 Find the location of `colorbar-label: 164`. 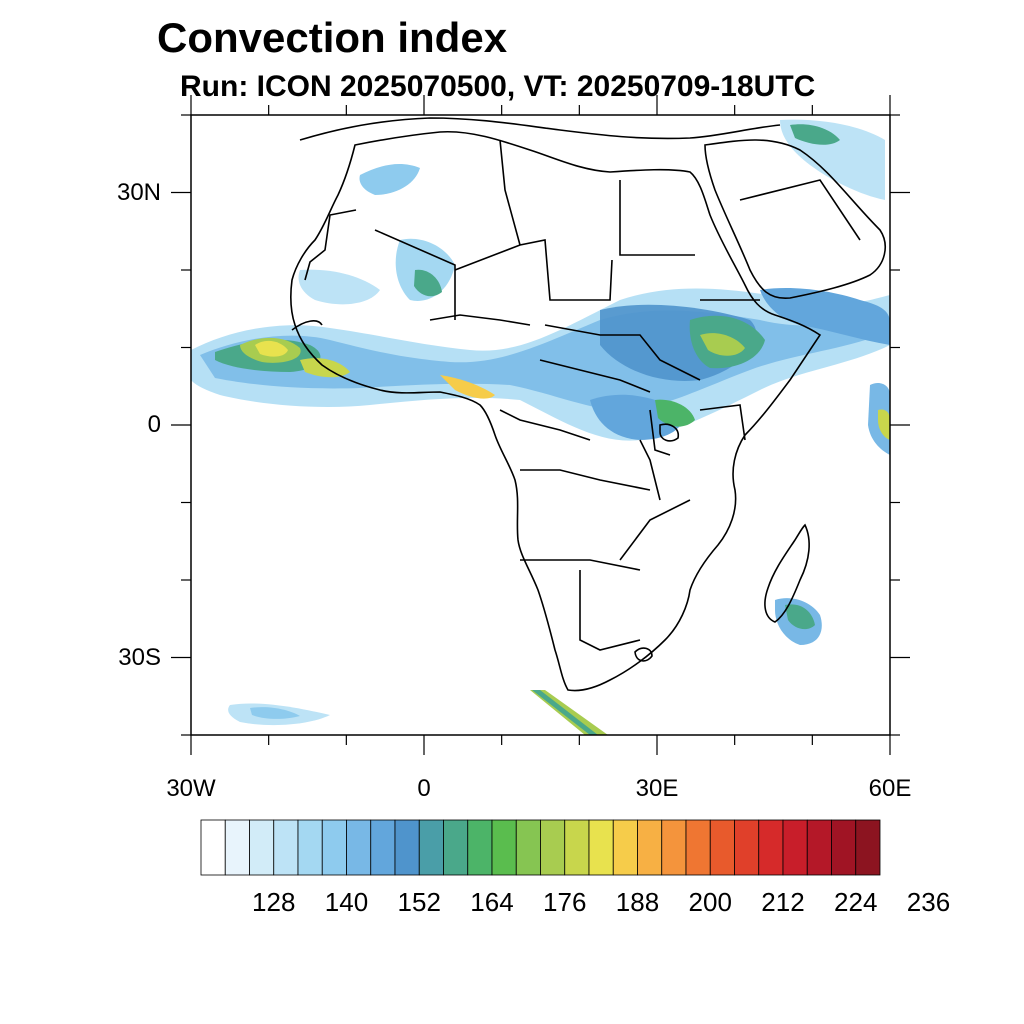

colorbar-label: 164 is located at coordinates (492, 902).